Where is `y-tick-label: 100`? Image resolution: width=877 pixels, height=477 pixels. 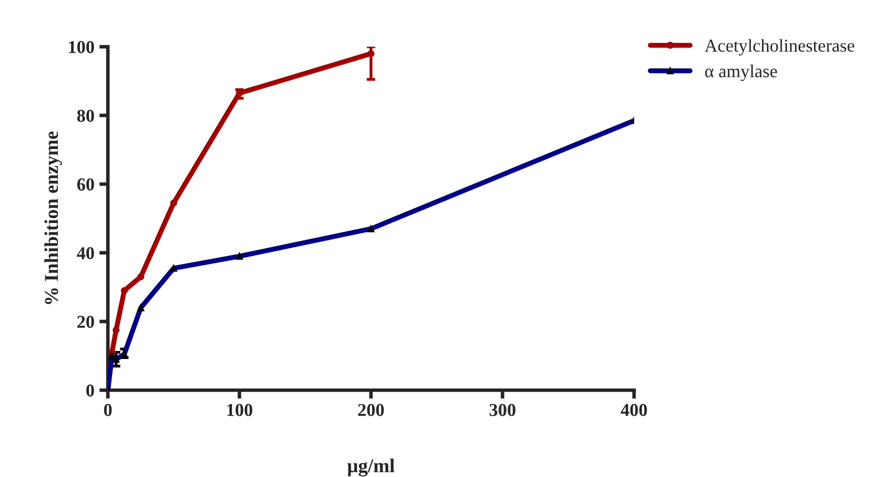 y-tick-label: 100 is located at coordinates (81, 47).